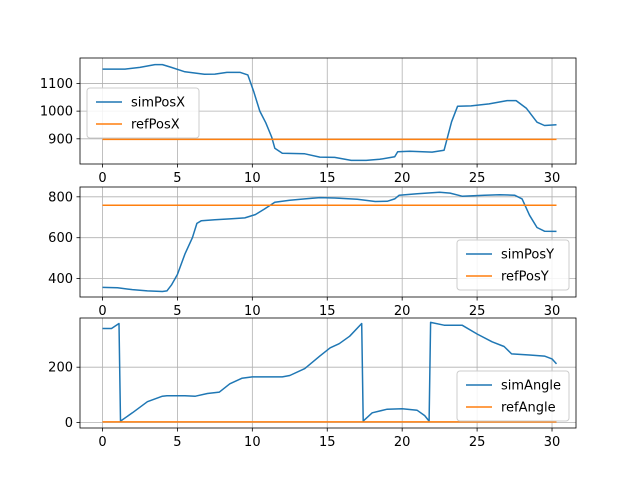  I want to click on y-tick-label: 200, so click(60, 368).